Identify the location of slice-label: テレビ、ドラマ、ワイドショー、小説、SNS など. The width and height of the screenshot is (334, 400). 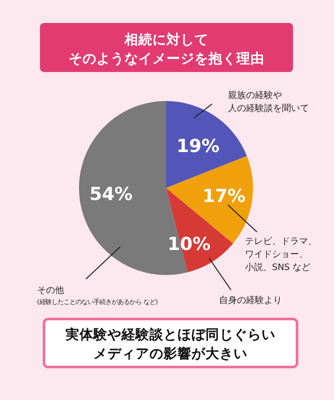
(281, 254).